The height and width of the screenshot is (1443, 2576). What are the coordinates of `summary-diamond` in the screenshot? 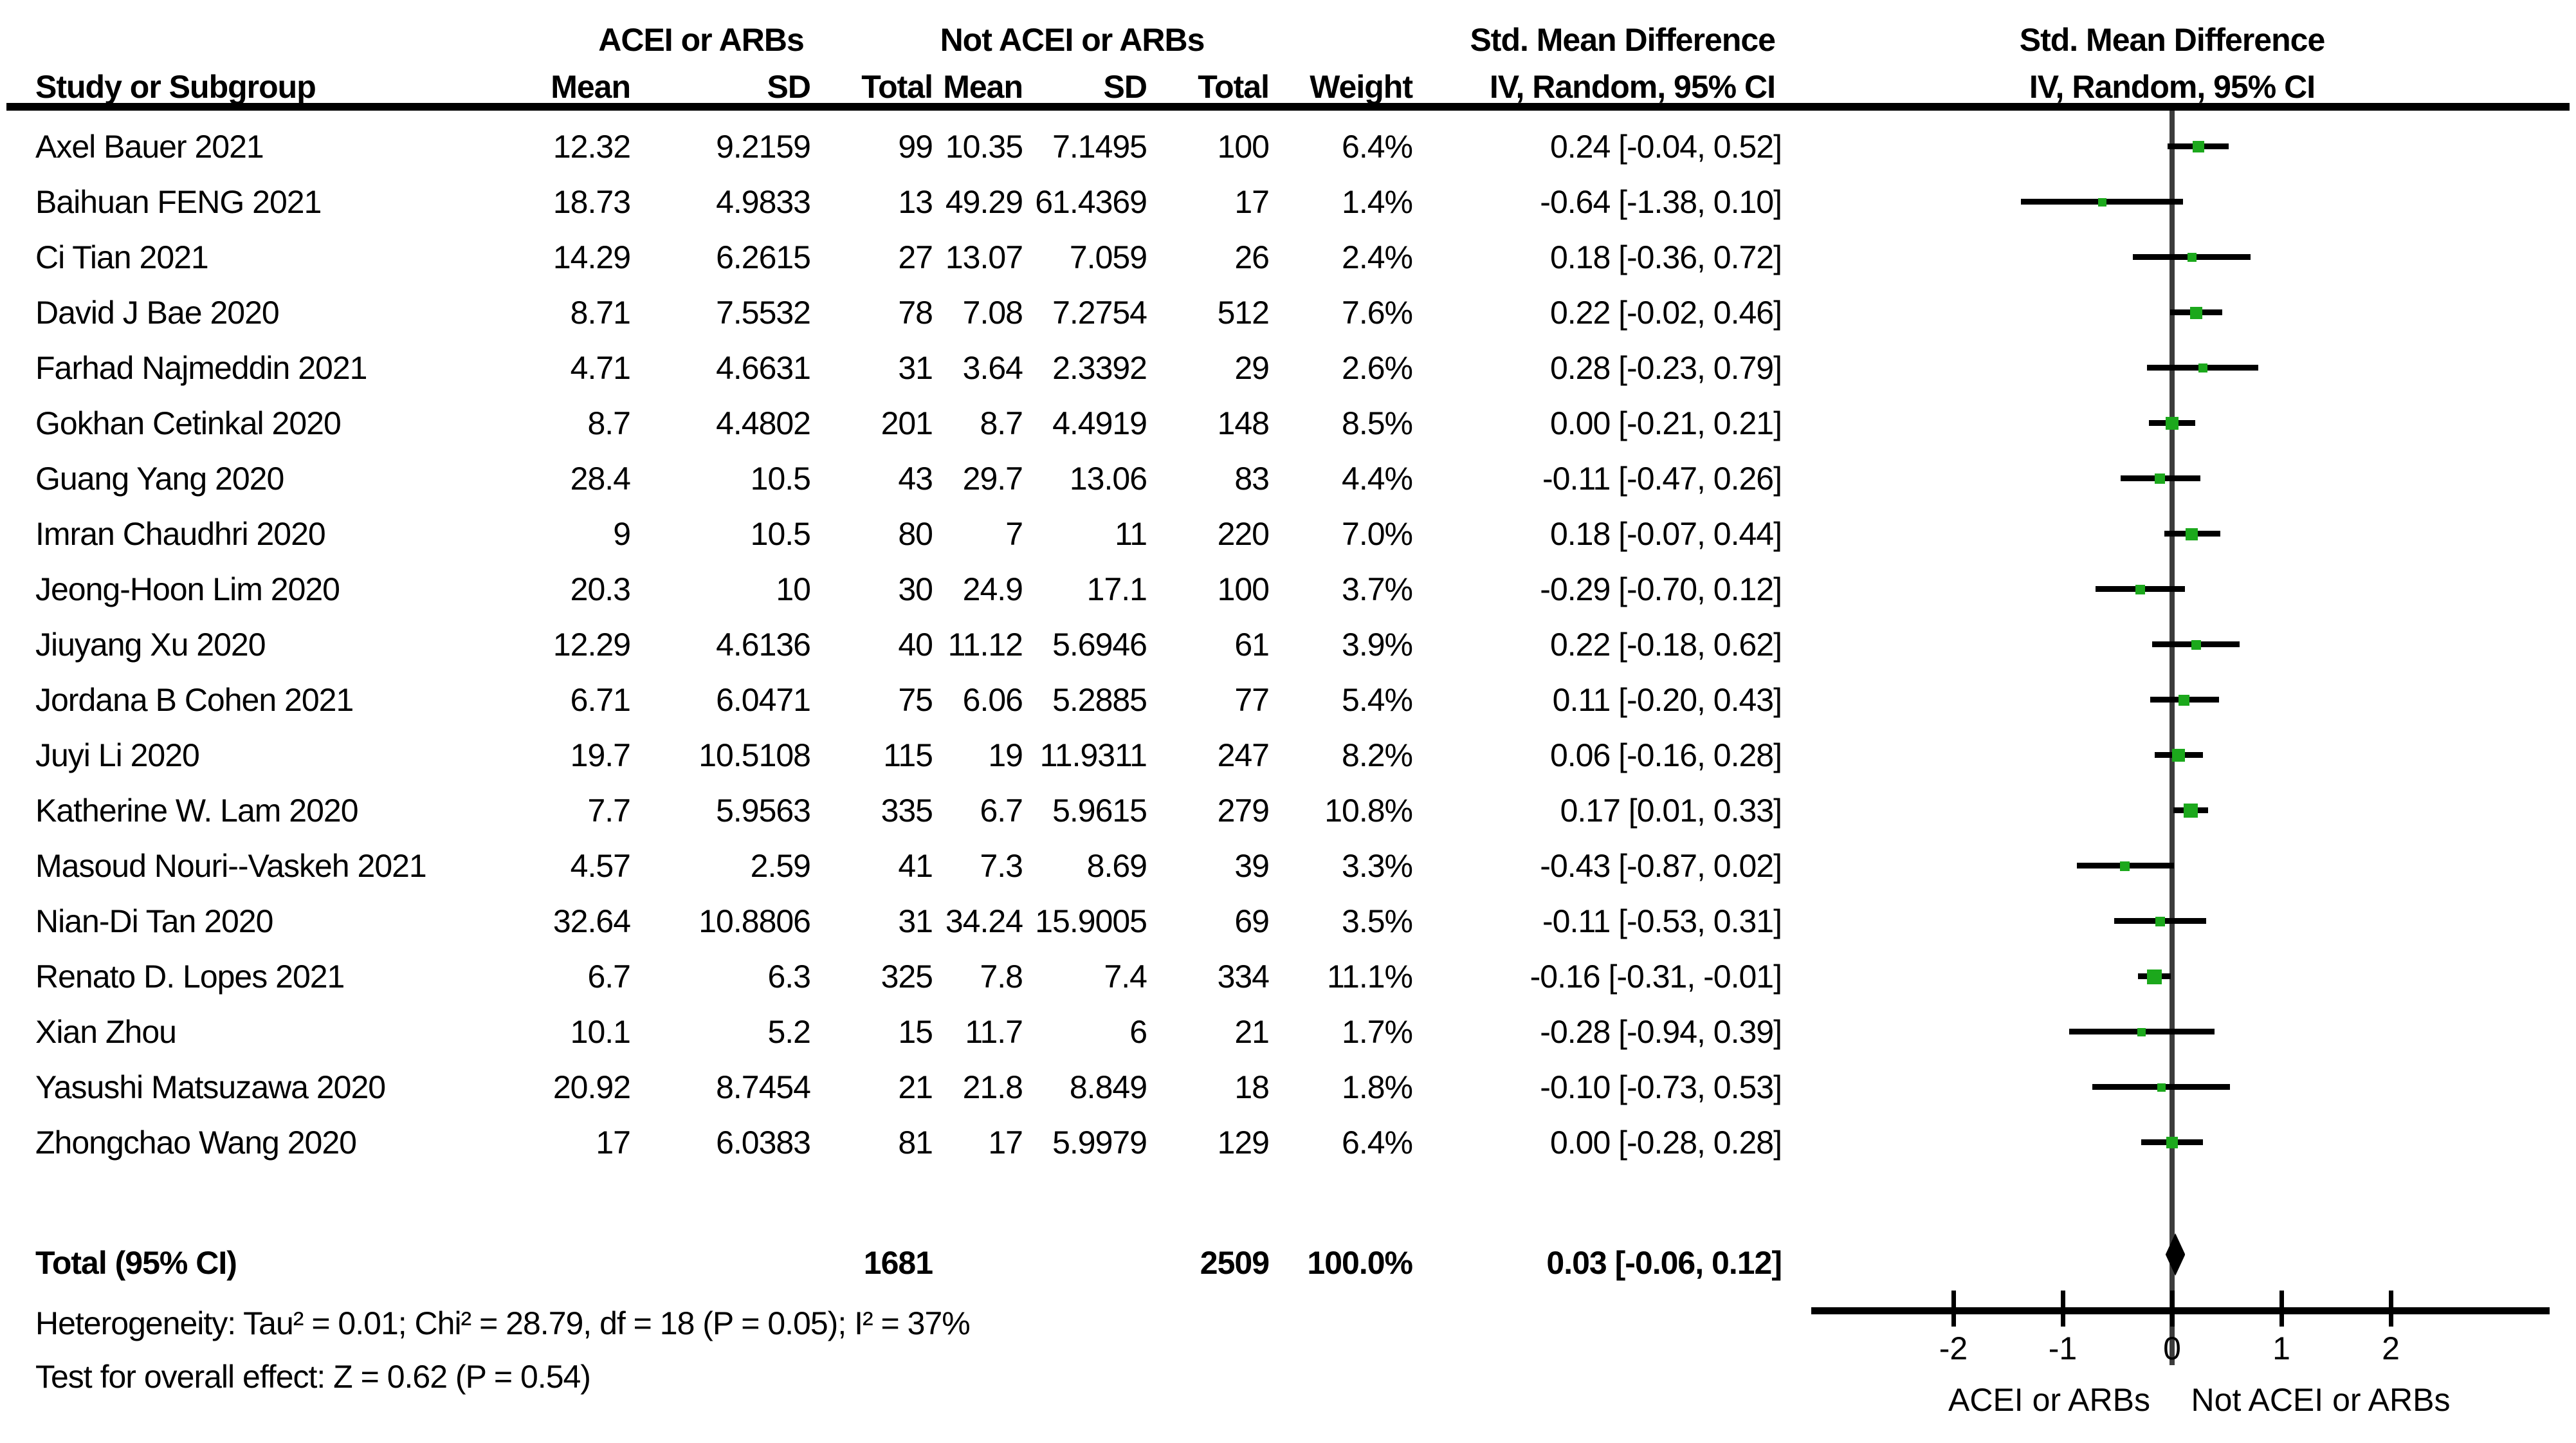 It's located at (2175, 1254).